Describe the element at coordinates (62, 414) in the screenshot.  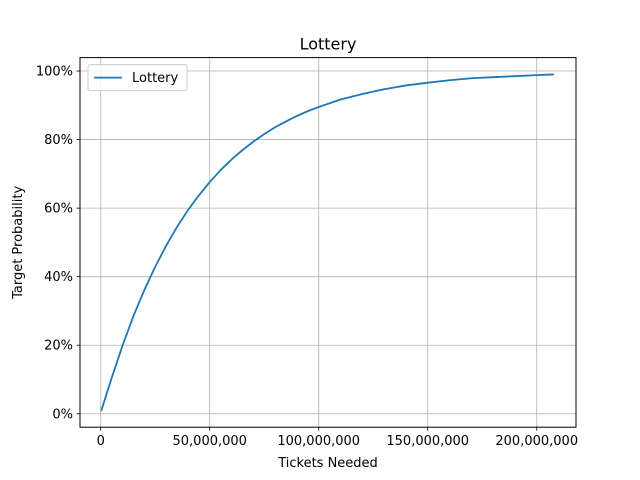
I see `y-tick-label: 0%` at that location.